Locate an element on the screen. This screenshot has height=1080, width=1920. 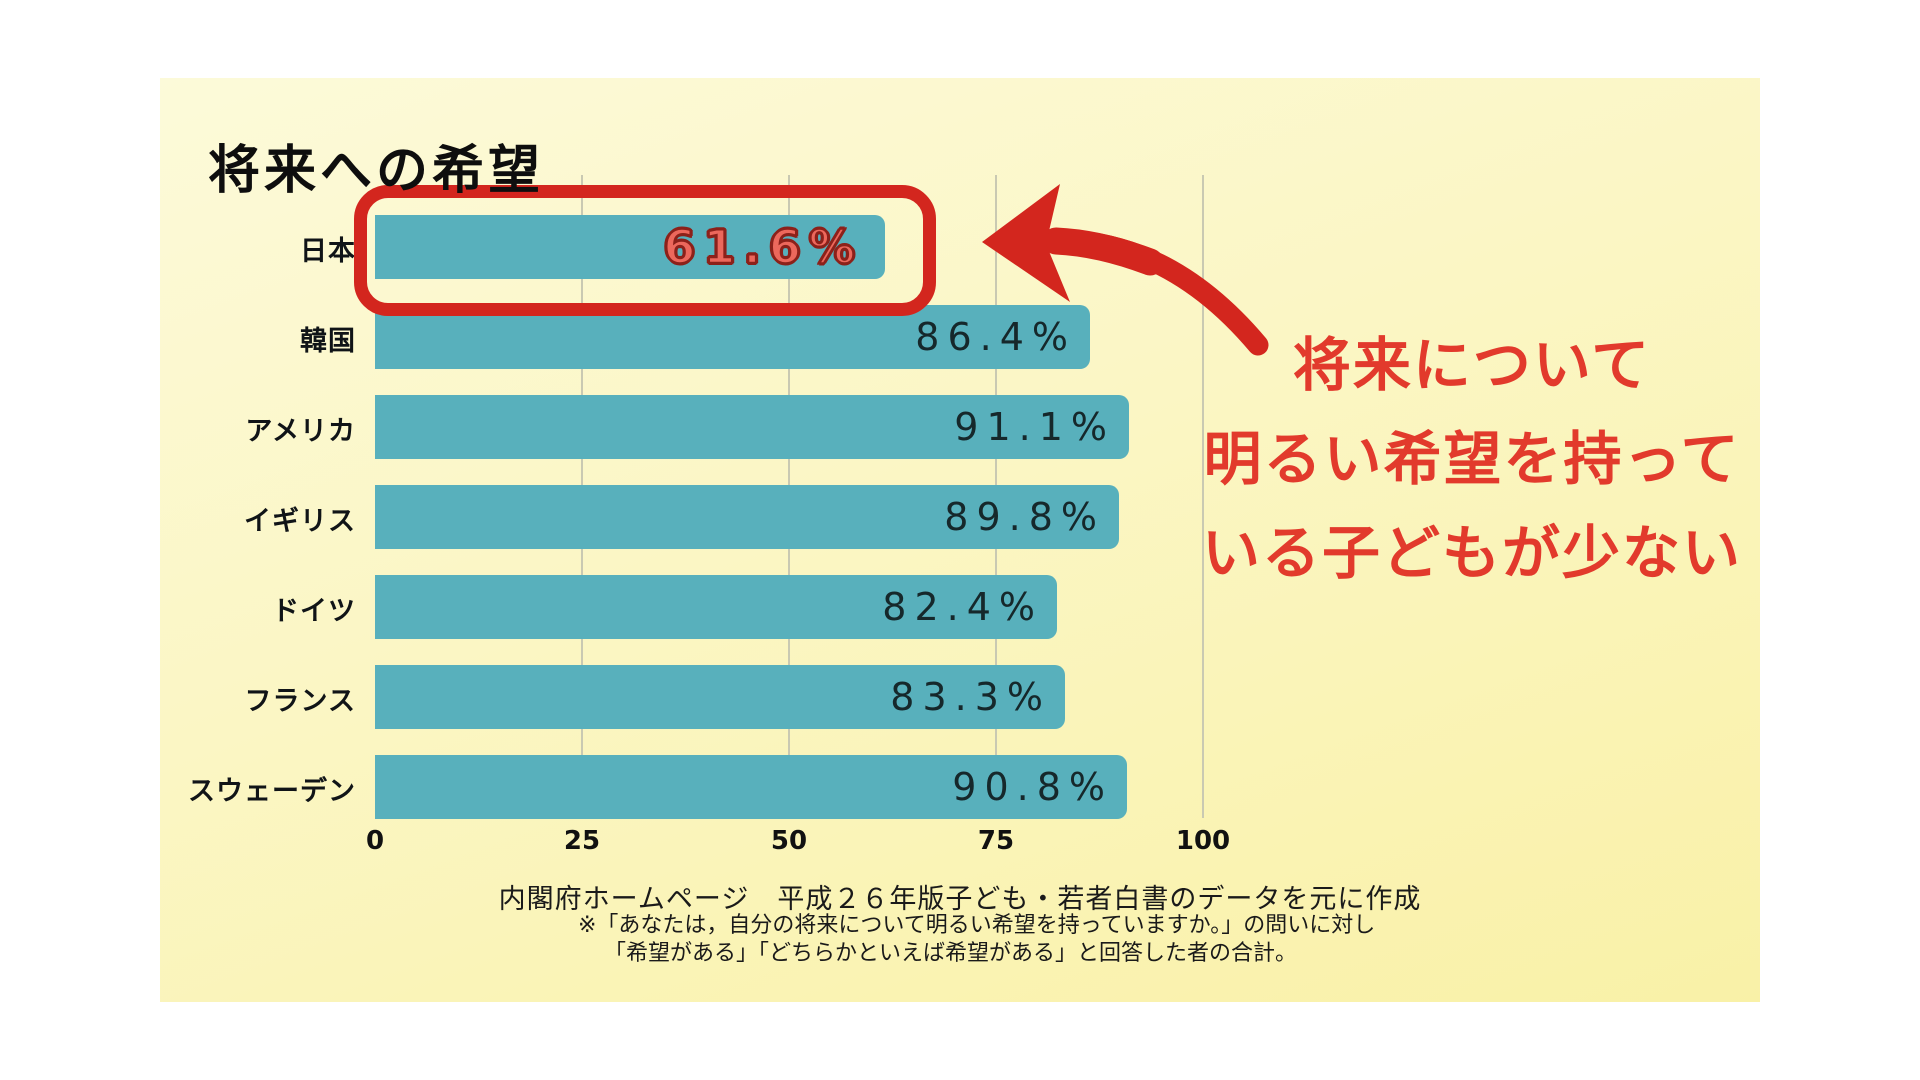
chart-row: アメリカ 91.1% is located at coordinates (960, 427).